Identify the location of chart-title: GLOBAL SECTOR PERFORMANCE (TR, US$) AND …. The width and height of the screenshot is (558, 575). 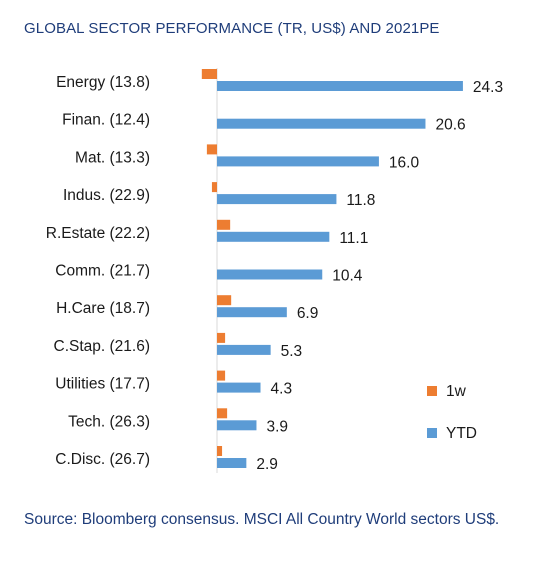
(232, 28).